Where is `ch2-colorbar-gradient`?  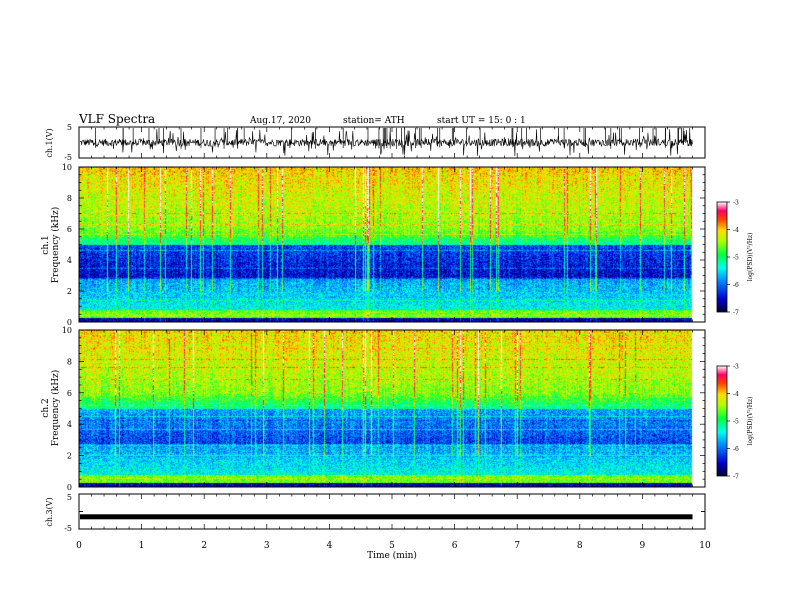 ch2-colorbar-gradient is located at coordinates (722, 421).